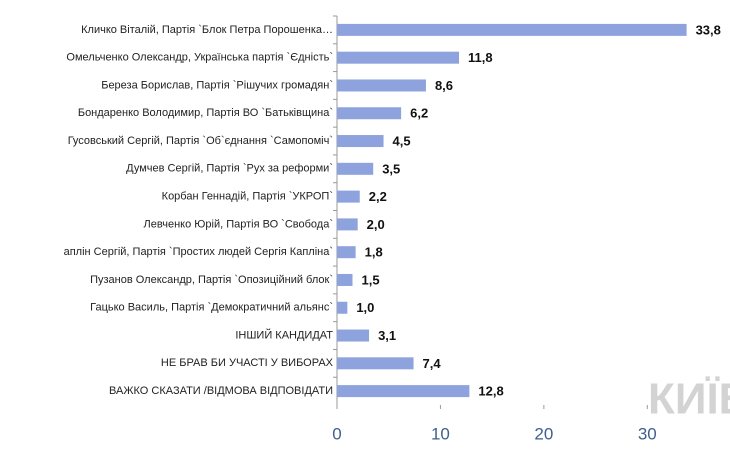 This screenshot has width=730, height=456. Describe the element at coordinates (689, 399) in the screenshot. I see `watermark: КИЇВ` at that location.